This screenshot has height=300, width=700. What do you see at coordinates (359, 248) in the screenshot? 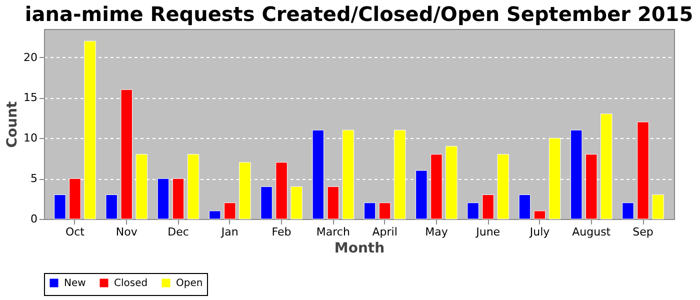
I see `x-axis-title: Month` at bounding box center [359, 248].